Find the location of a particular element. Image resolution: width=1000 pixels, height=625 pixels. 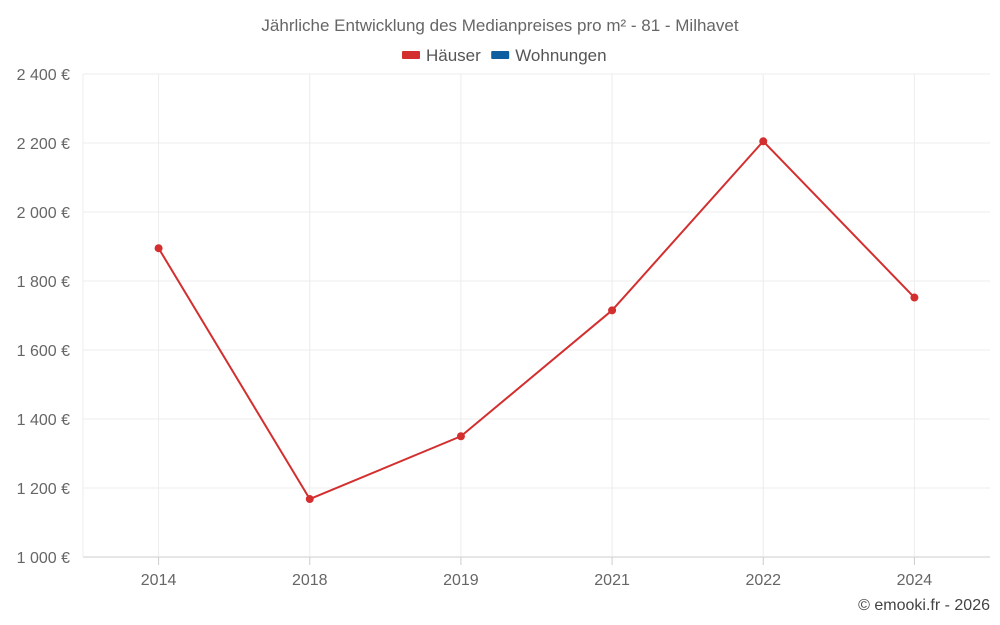

x-tick-label: 2022 is located at coordinates (763, 580).